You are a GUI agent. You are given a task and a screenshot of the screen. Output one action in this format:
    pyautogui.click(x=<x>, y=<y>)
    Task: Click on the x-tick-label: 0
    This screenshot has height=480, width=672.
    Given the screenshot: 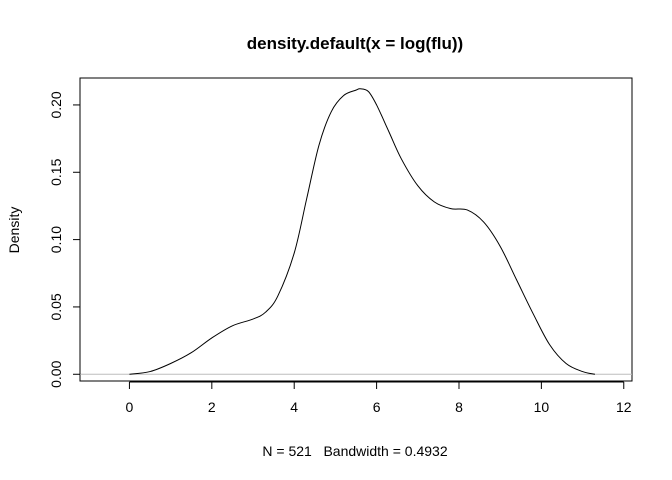 What is the action you would take?
    pyautogui.click(x=130, y=407)
    